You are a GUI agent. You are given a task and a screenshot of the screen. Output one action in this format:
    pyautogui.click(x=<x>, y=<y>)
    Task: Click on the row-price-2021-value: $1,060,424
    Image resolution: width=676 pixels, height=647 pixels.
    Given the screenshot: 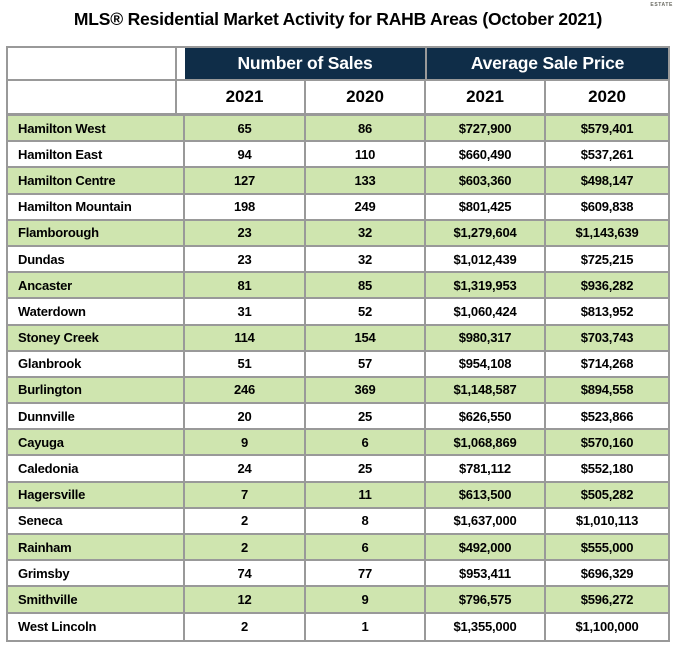 What is the action you would take?
    pyautogui.click(x=486, y=311)
    